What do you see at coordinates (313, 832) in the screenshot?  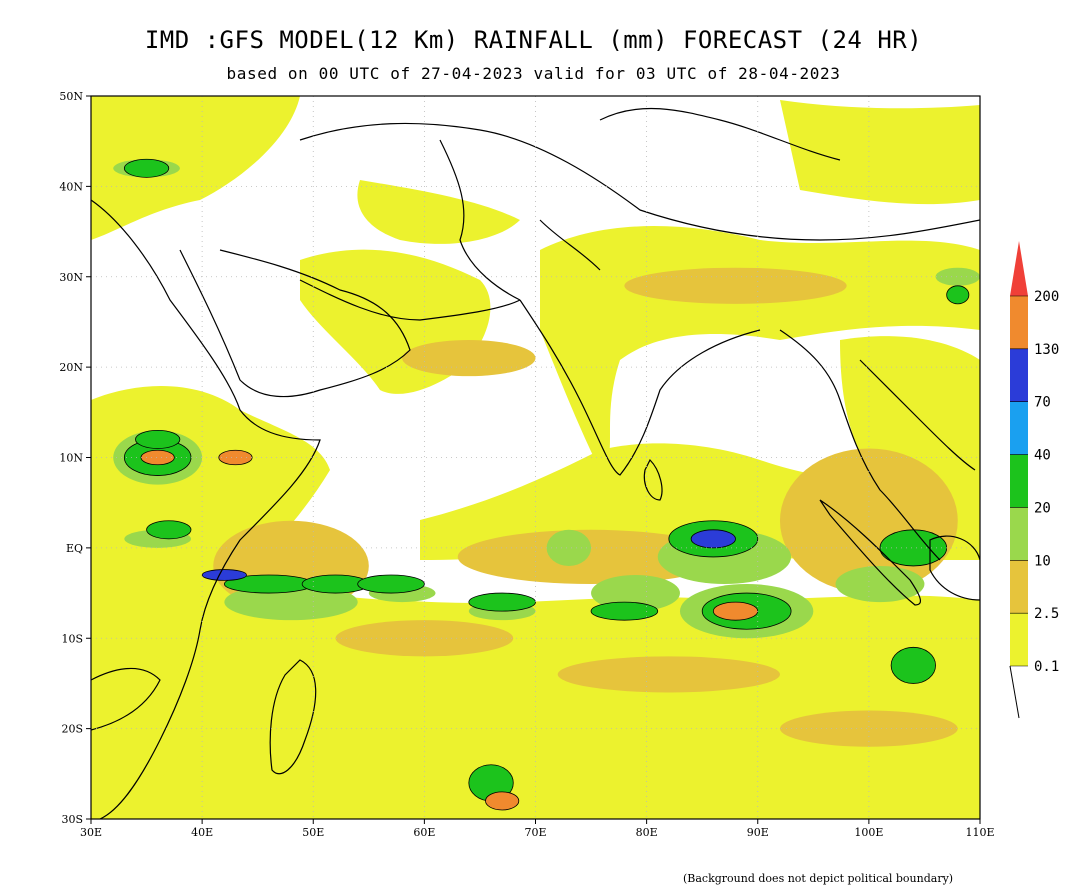 I see `lon-tick-label: 50E` at bounding box center [313, 832].